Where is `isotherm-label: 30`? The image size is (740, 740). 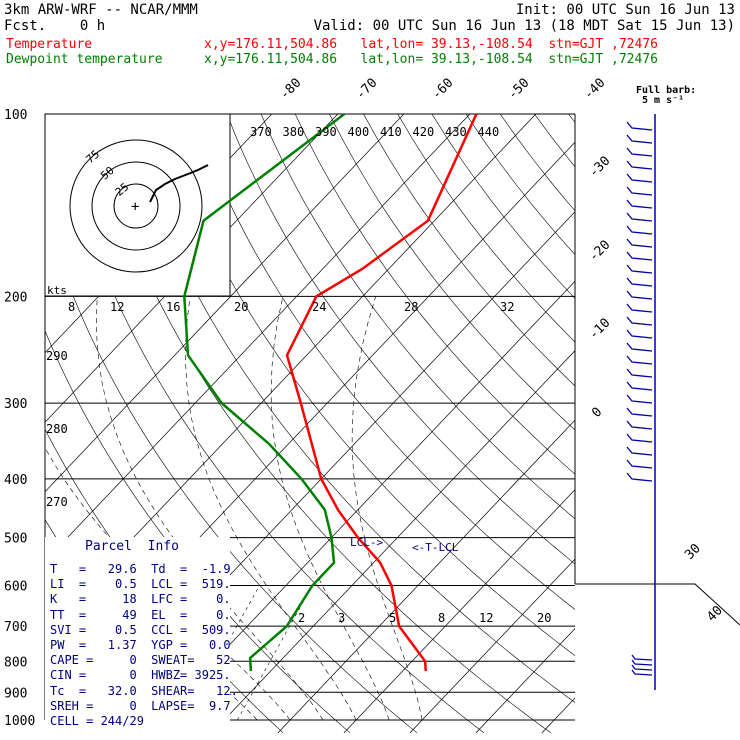
isotherm-label: 30 is located at coordinates (693, 552).